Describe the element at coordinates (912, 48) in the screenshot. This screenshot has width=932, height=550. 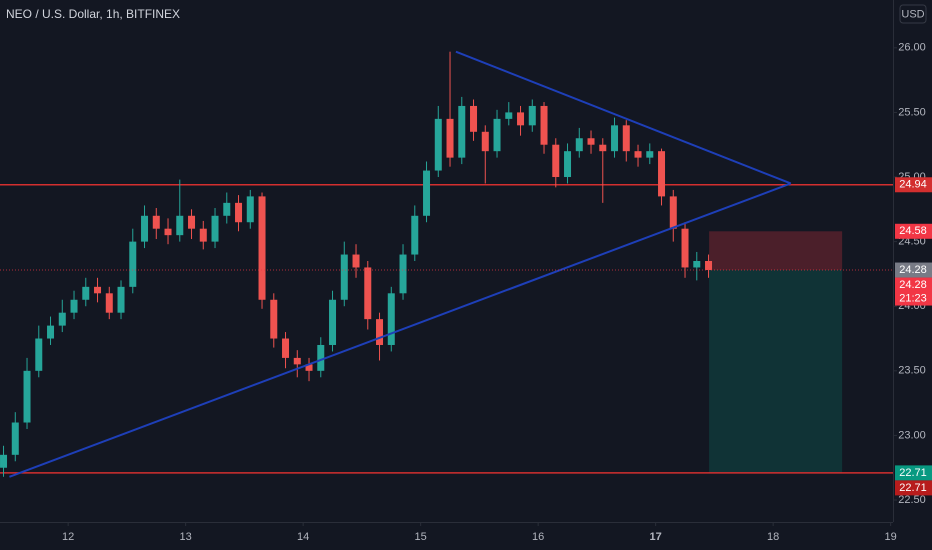
I see `y-tick-label: 26.00` at that location.